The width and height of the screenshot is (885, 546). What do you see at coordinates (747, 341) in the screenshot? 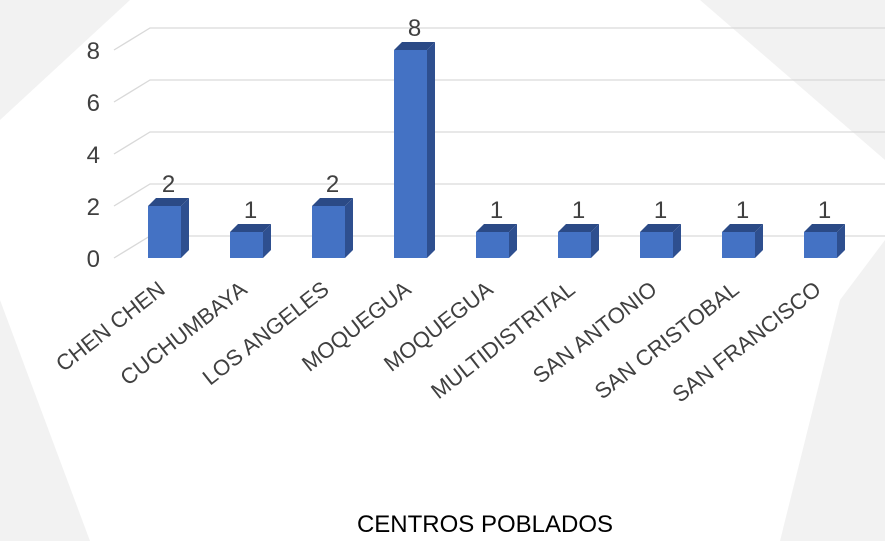
I see `x-tick-label: SAN FRANCISCO` at bounding box center [747, 341].